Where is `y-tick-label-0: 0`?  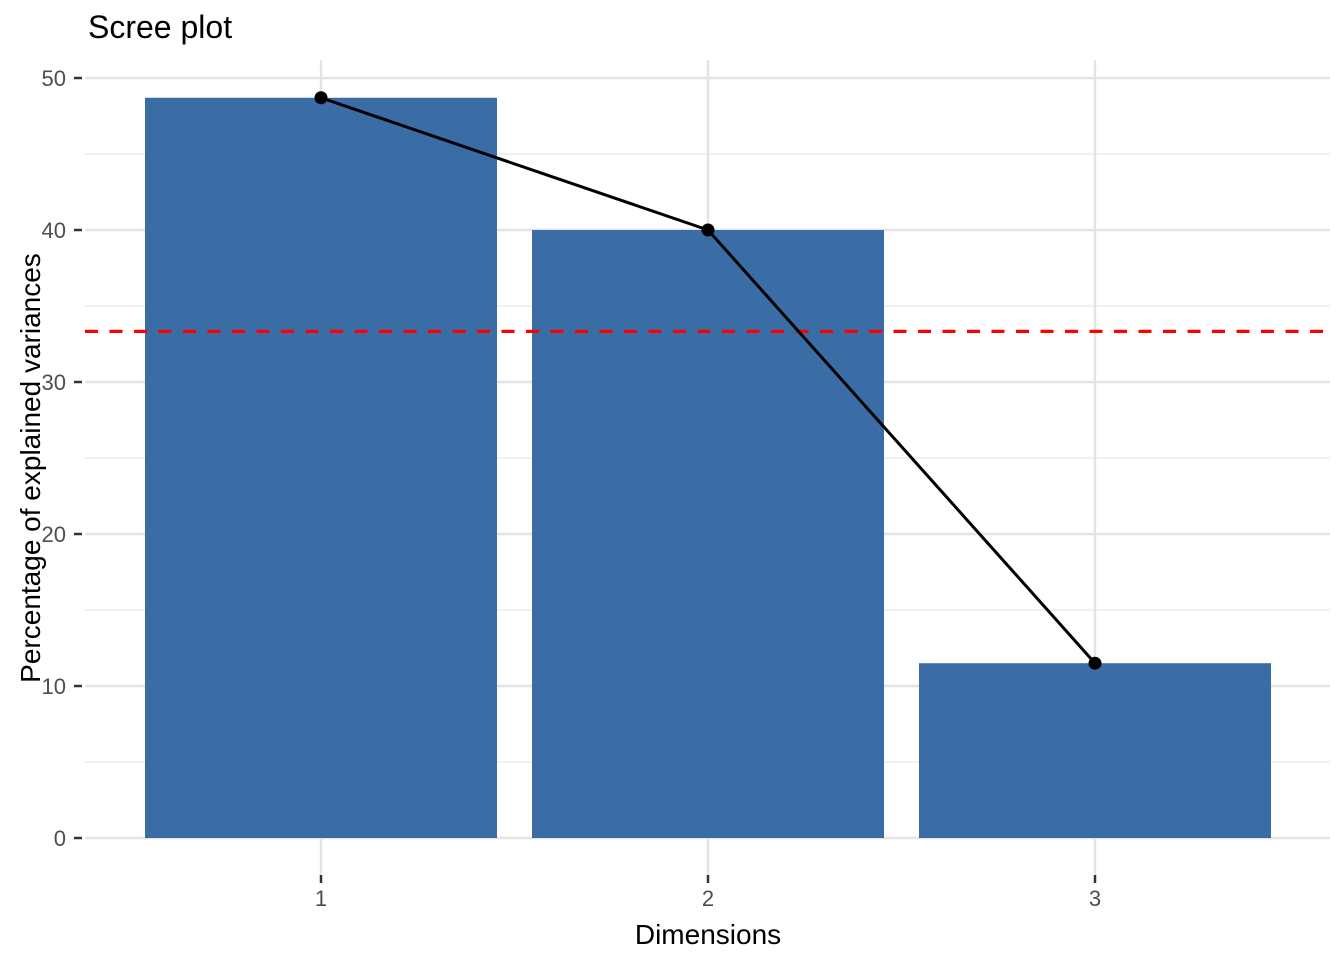
y-tick-label-0: 0 is located at coordinates (60, 838).